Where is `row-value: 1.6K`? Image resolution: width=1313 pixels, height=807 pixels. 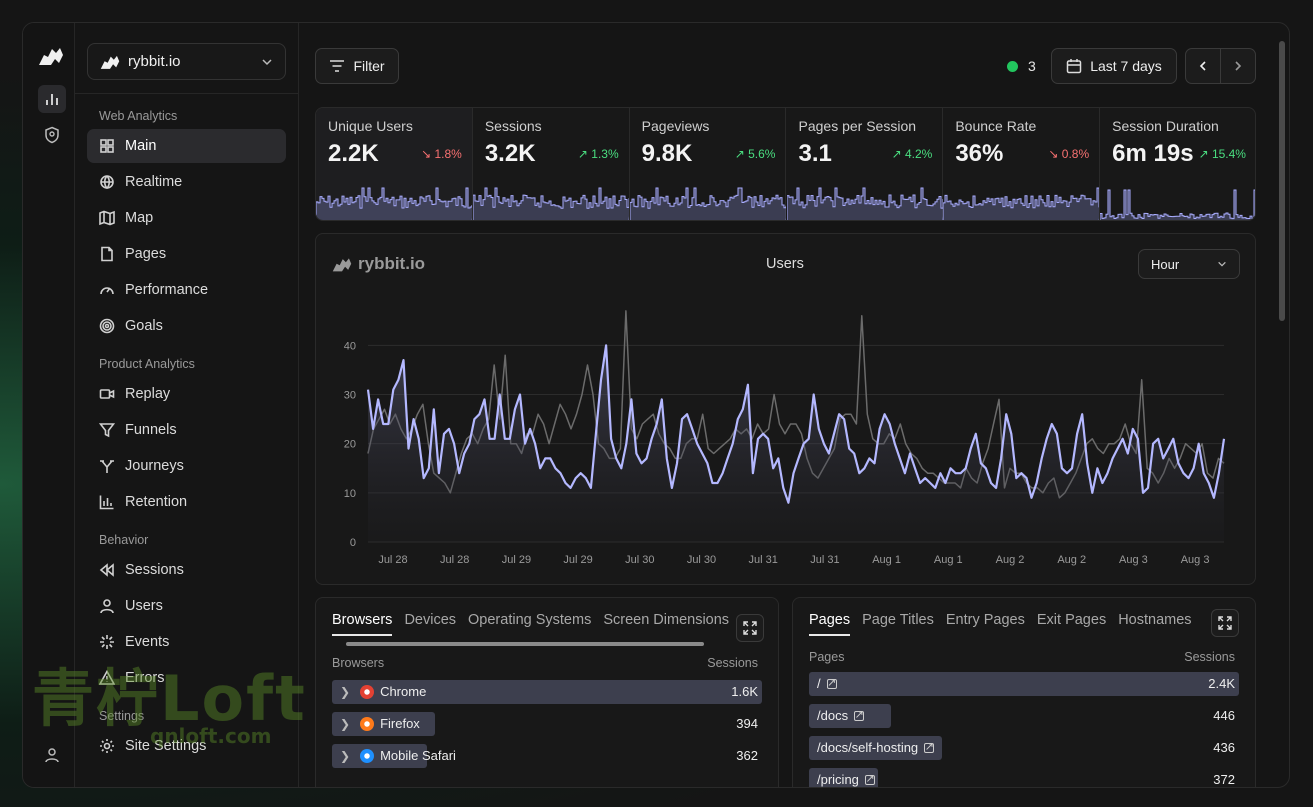 row-value: 1.6K is located at coordinates (744, 691).